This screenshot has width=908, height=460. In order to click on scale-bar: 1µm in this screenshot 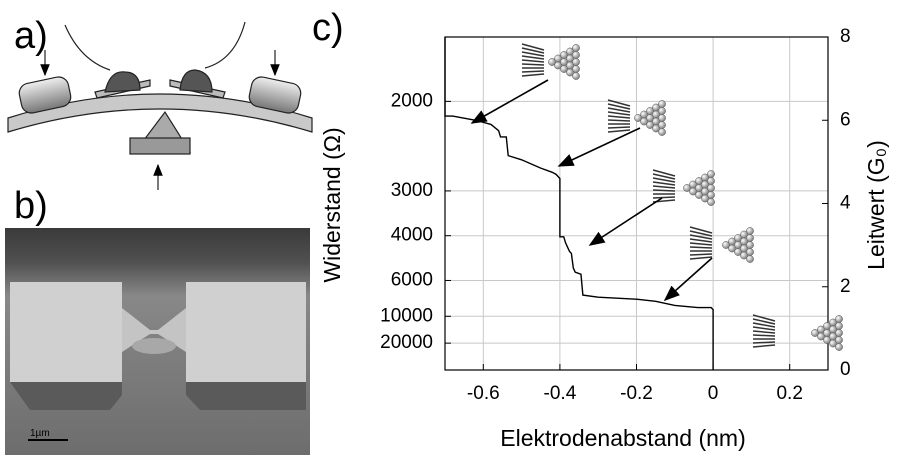, I will do `click(40, 433)`.